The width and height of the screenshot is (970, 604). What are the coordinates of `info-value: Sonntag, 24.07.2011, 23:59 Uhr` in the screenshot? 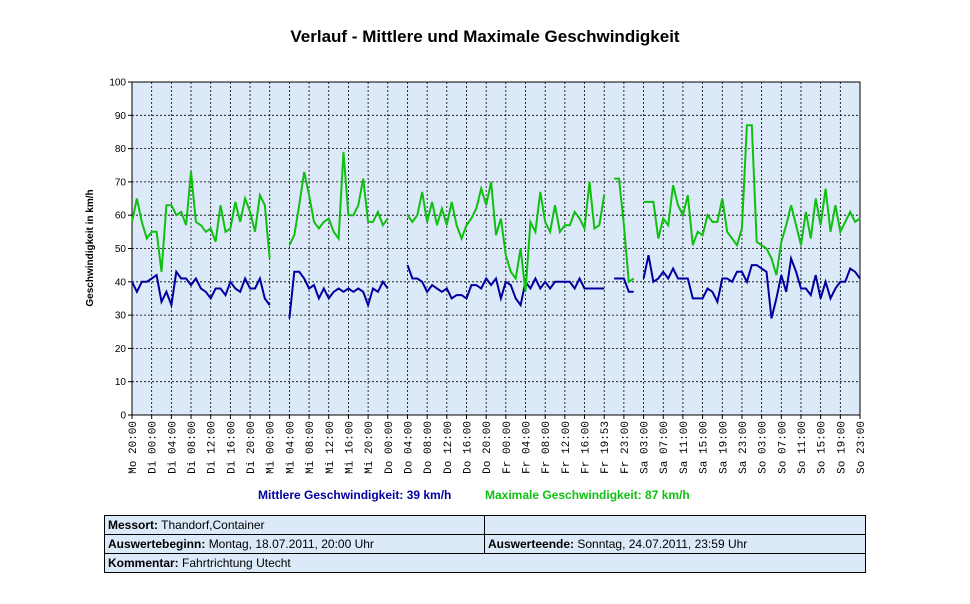 It's located at (662, 544).